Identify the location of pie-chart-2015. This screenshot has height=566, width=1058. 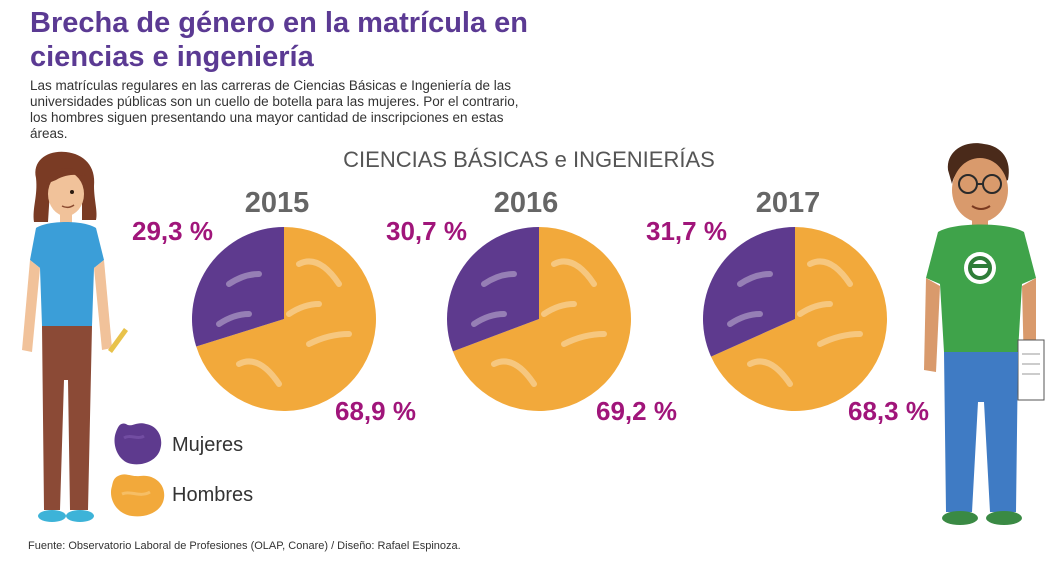
(284, 319).